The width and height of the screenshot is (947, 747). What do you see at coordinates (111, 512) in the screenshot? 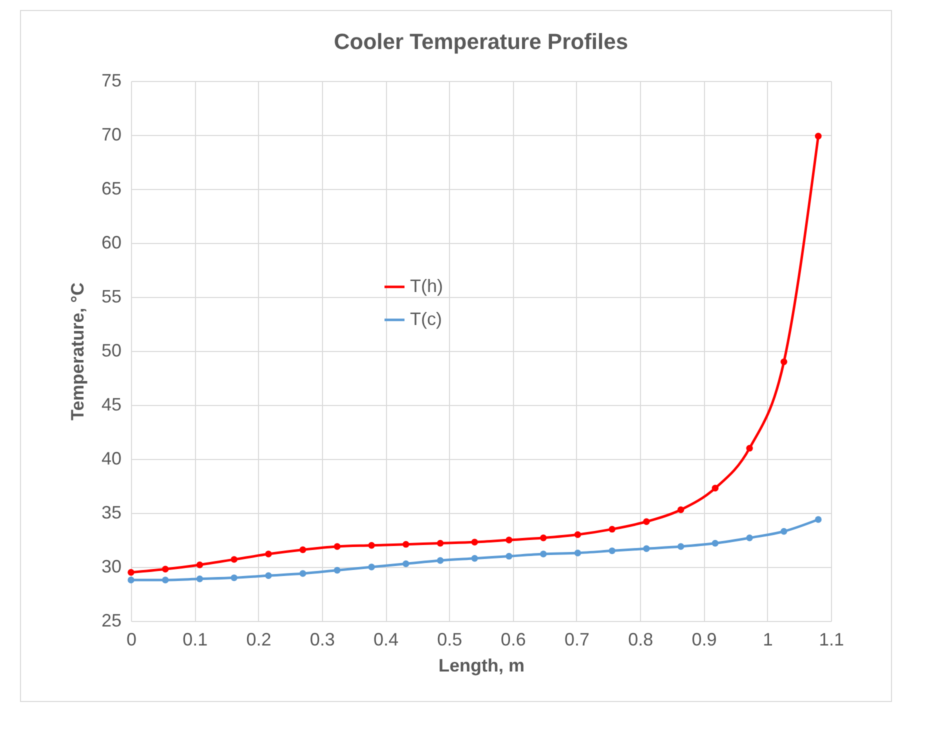
I see `y-tick-label: 35` at bounding box center [111, 512].